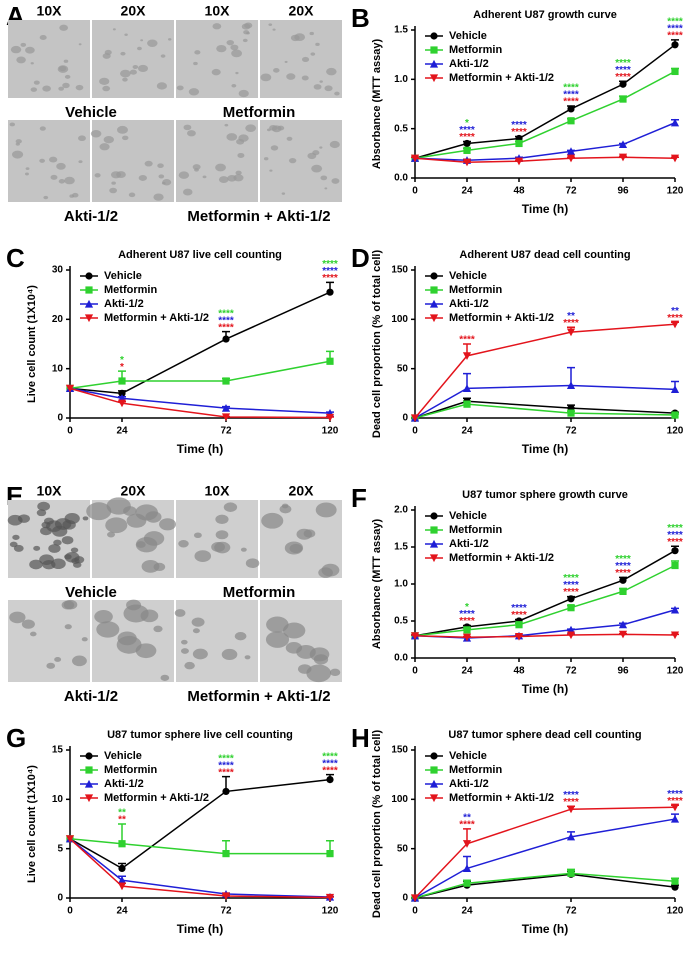  What do you see at coordinates (258, 216) in the screenshot?
I see `condition-label: Metformin + Akti-1/2` at bounding box center [258, 216].